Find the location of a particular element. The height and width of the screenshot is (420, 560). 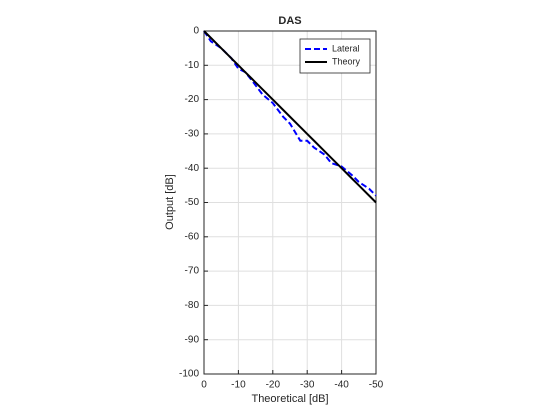

y-tick-label: 0 is located at coordinates (196, 31).